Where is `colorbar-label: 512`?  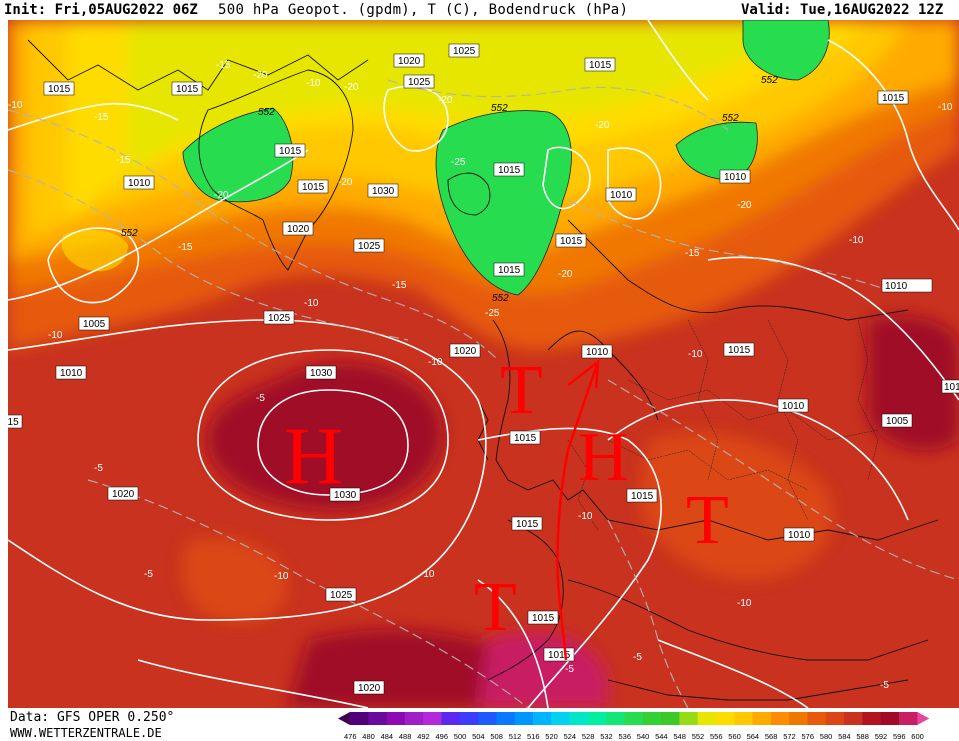 colorbar-label: 512 is located at coordinates (515, 736).